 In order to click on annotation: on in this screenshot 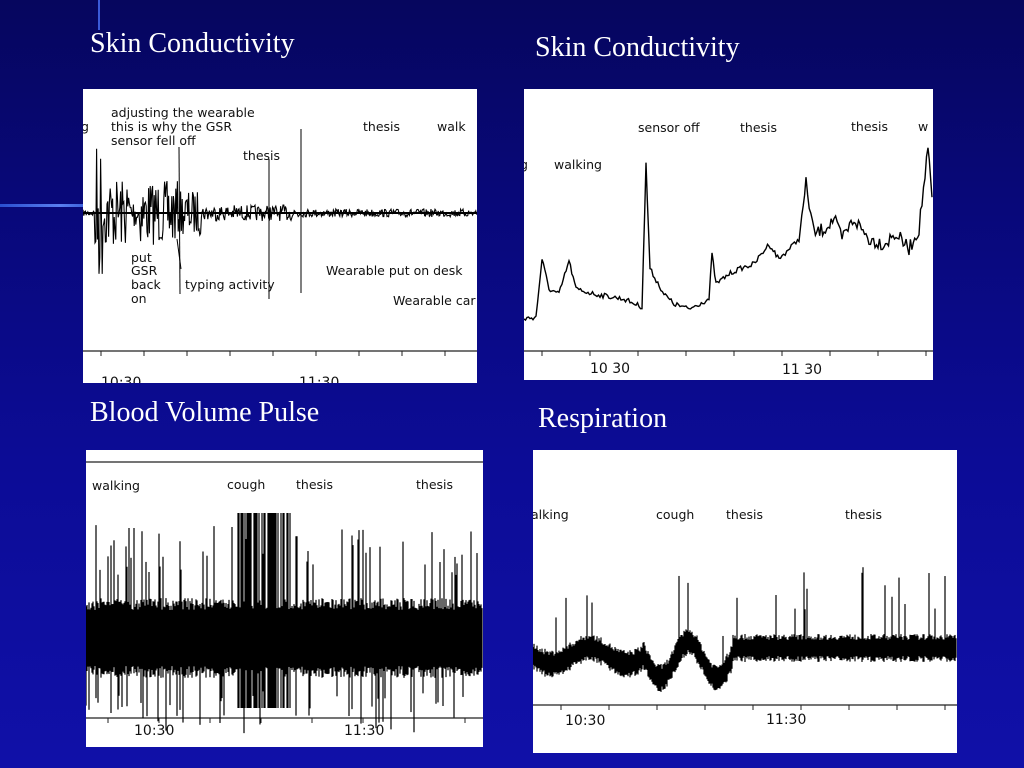, I will do `click(139, 298)`.